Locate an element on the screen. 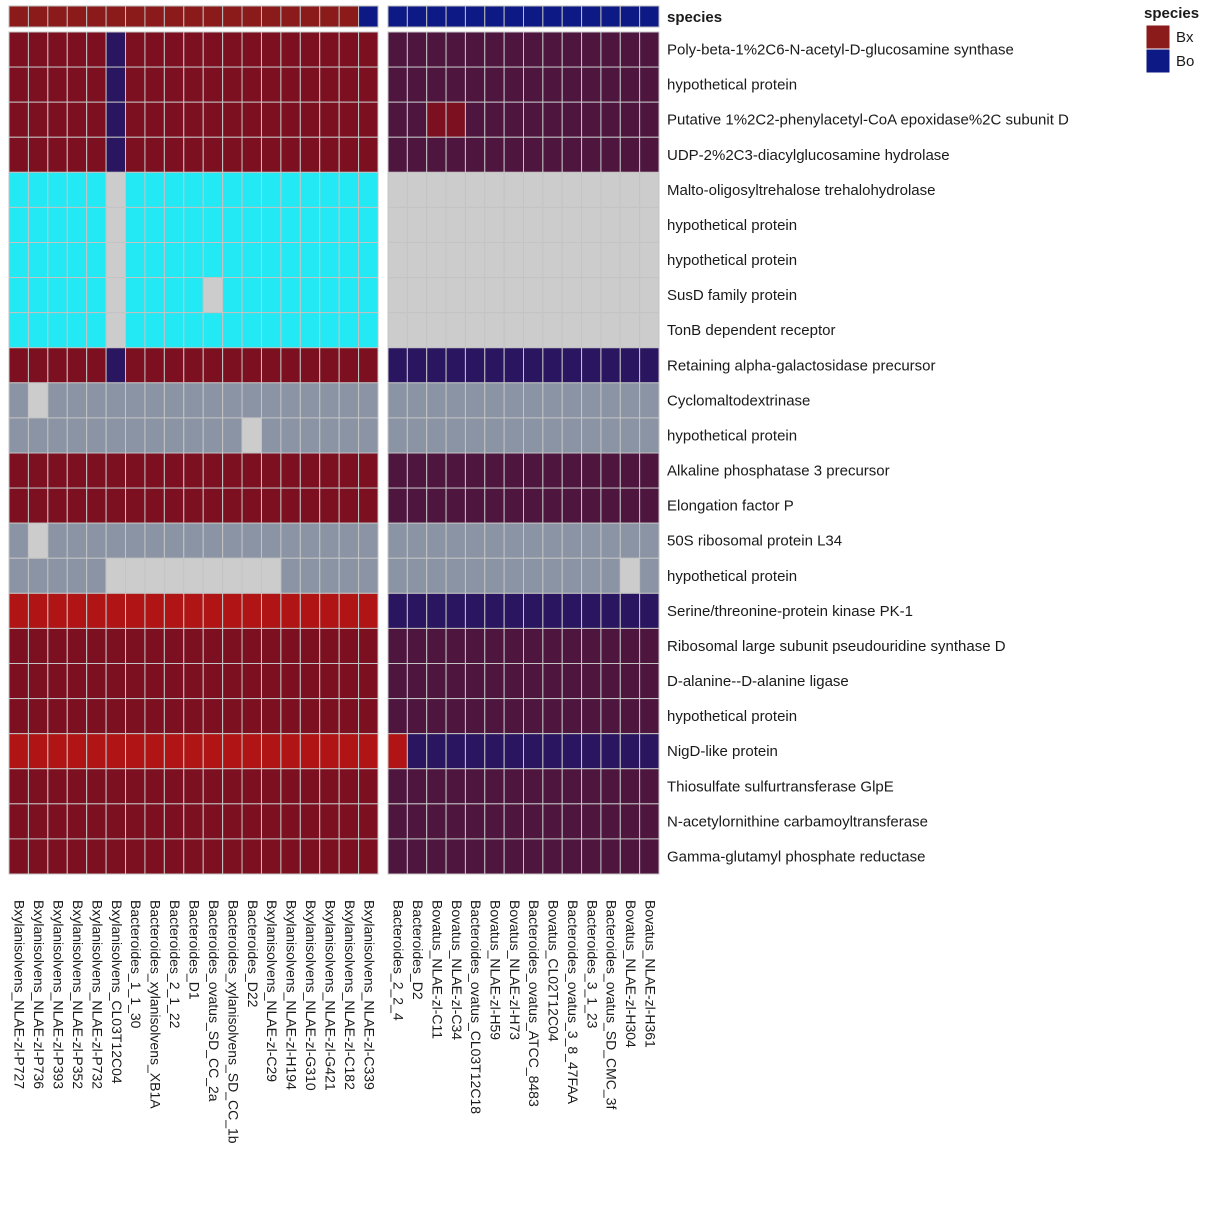 This screenshot has height=1207, width=1219. legend-label: Bx is located at coordinates (1185, 37).